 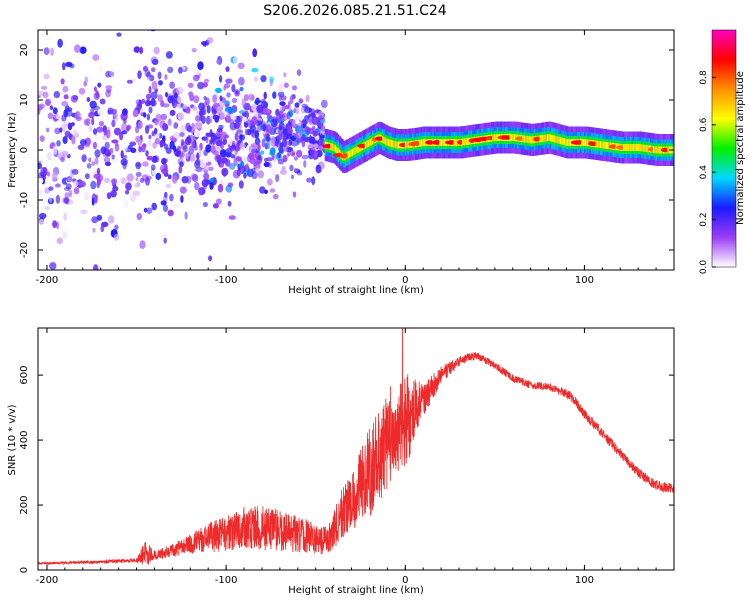 I want to click on snr-x-tick-label: -200, so click(x=47, y=580).